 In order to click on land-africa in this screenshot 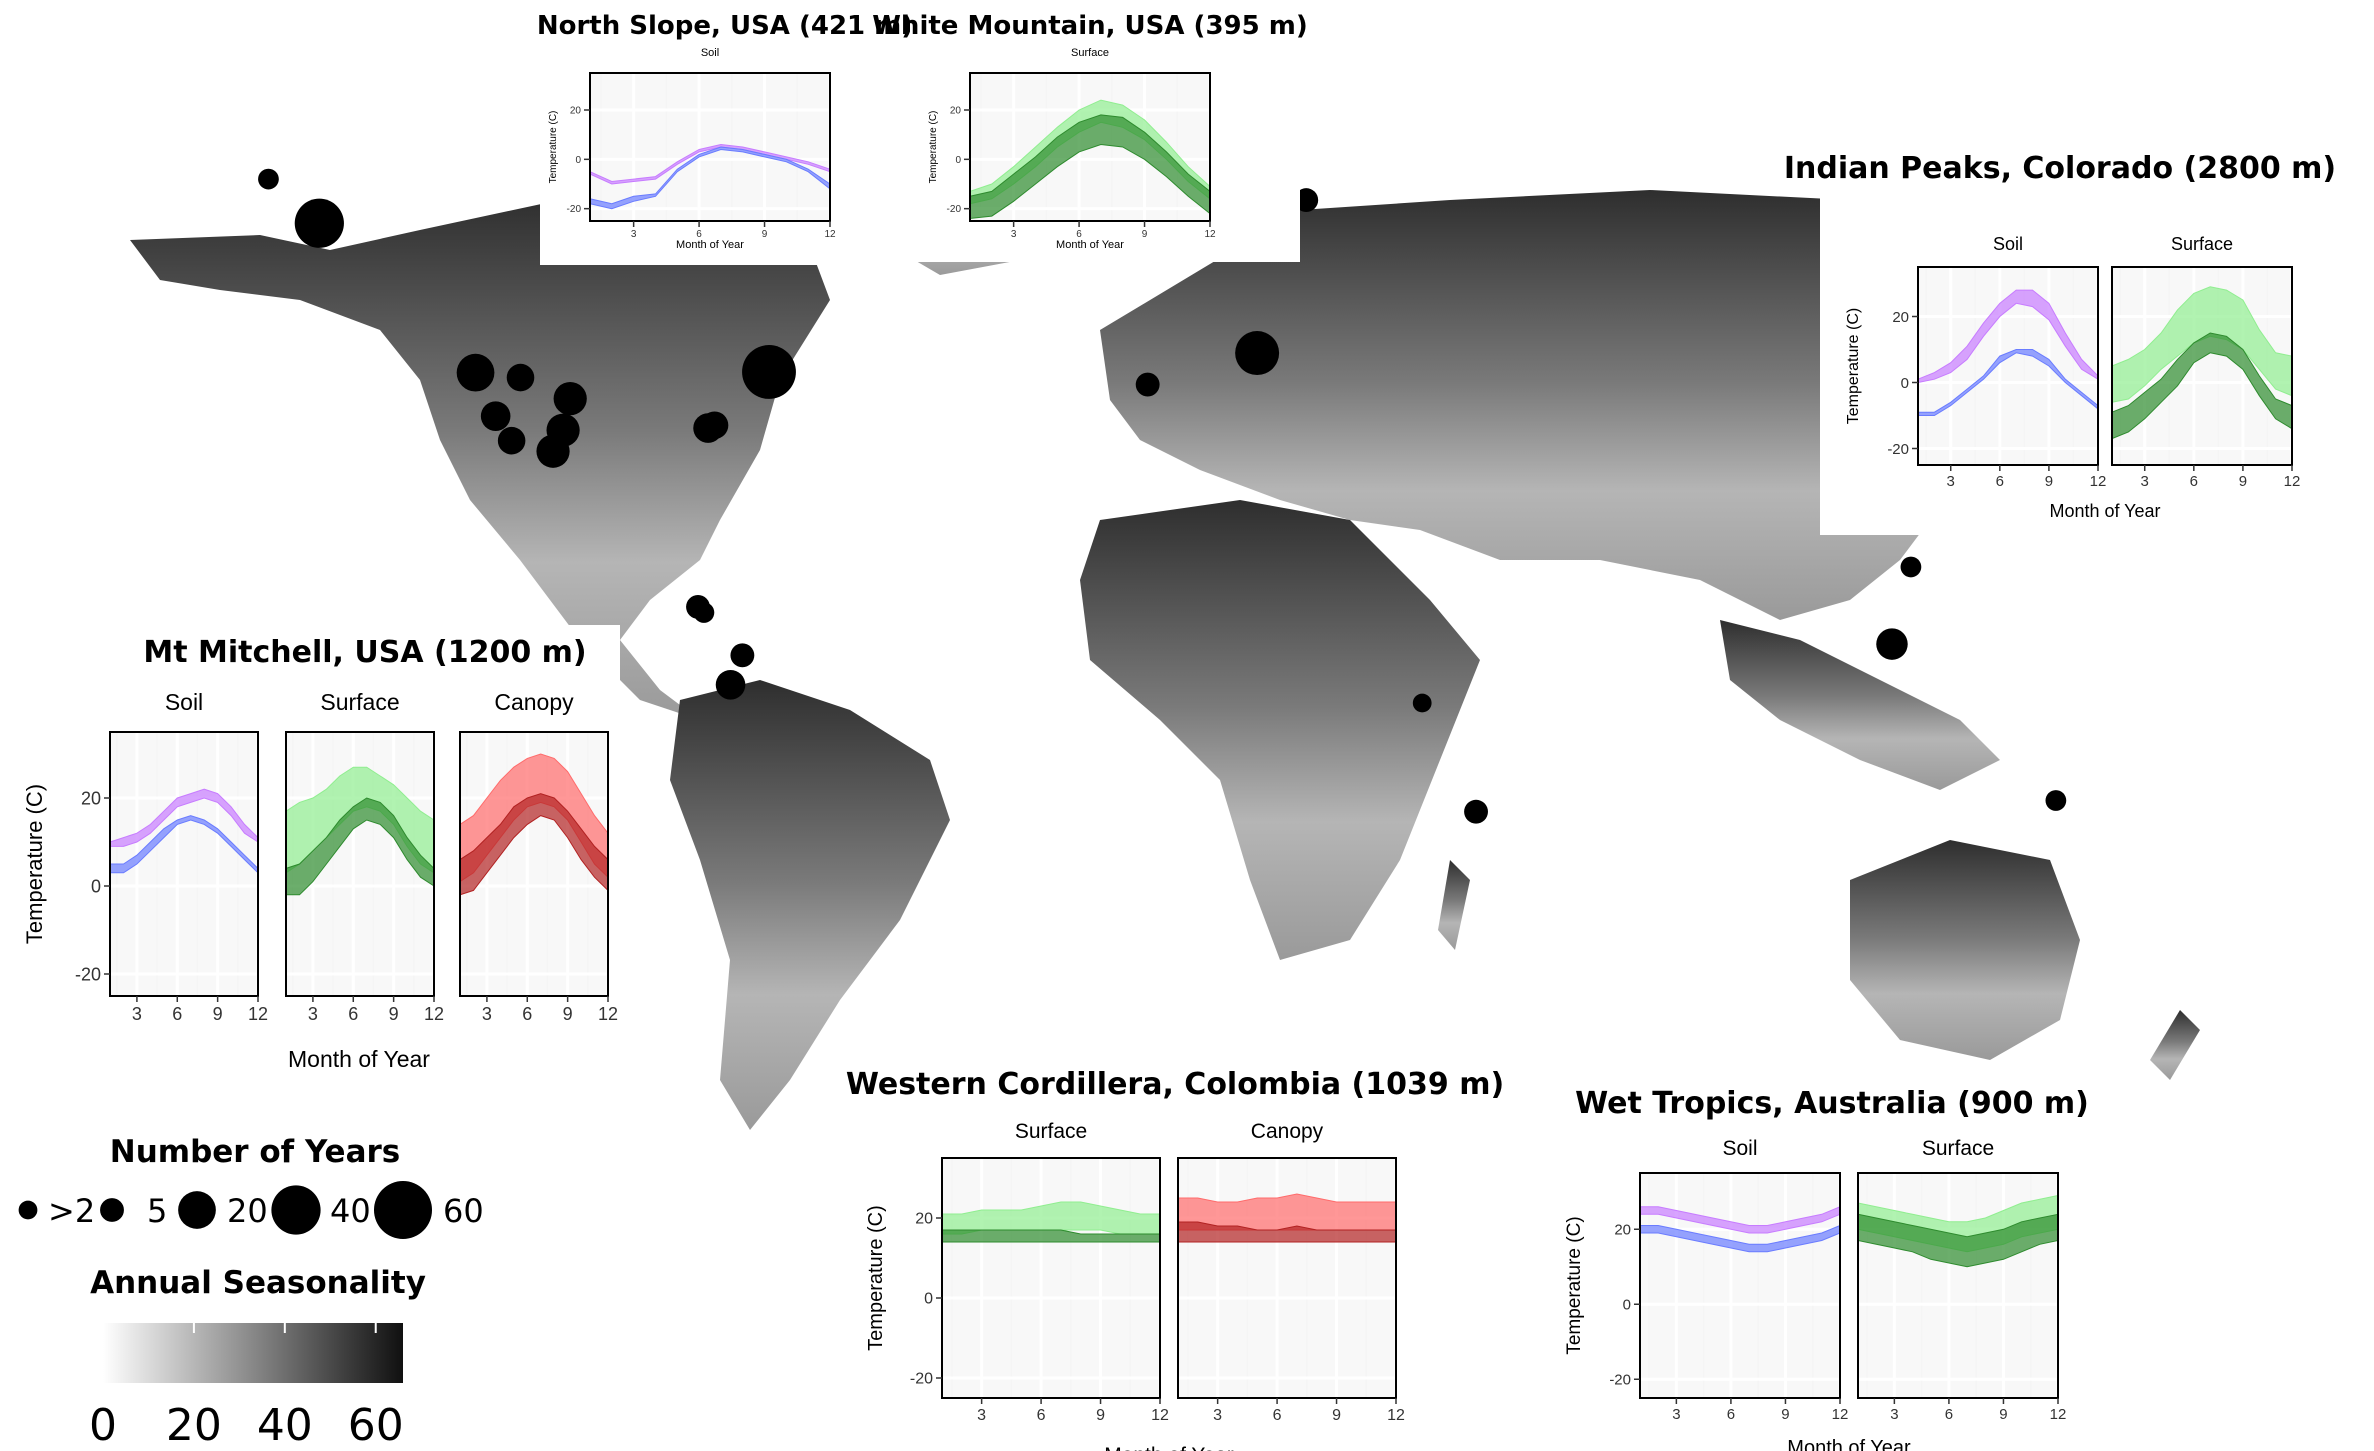, I will do `click(1280, 730)`.